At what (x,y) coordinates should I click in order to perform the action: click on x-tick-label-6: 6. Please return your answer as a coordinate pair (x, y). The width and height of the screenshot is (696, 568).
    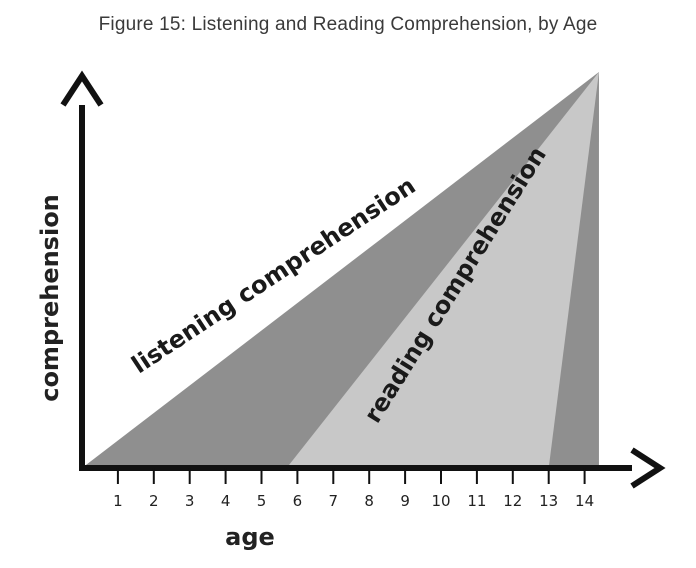
    Looking at the image, I should click on (298, 501).